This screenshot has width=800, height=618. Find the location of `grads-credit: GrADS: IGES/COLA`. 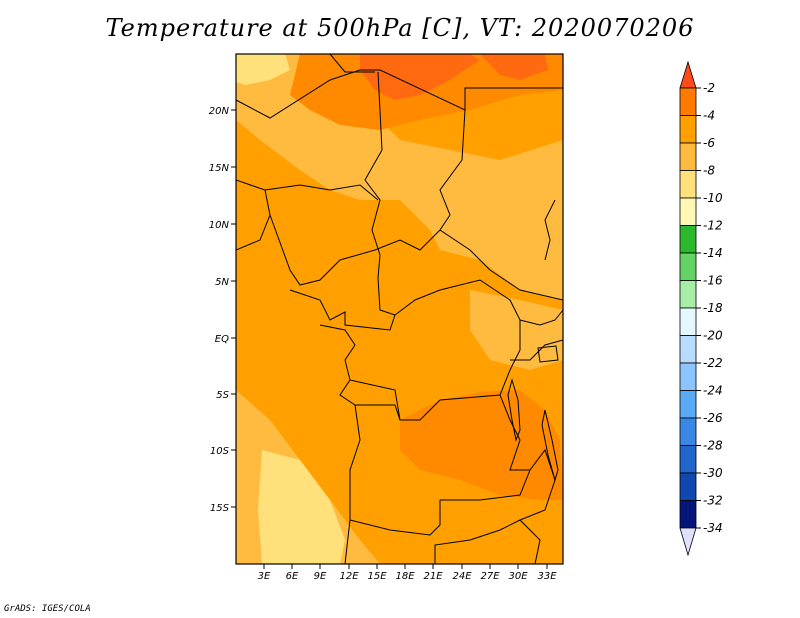

grads-credit: GrADS: IGES/COLA is located at coordinates (47, 609).